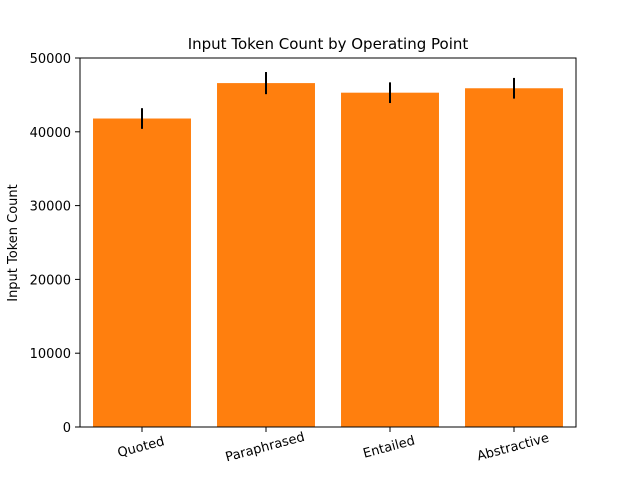  I want to click on x-axis: Quoted Paraphrased Entailed Abstractive, so click(333, 446).